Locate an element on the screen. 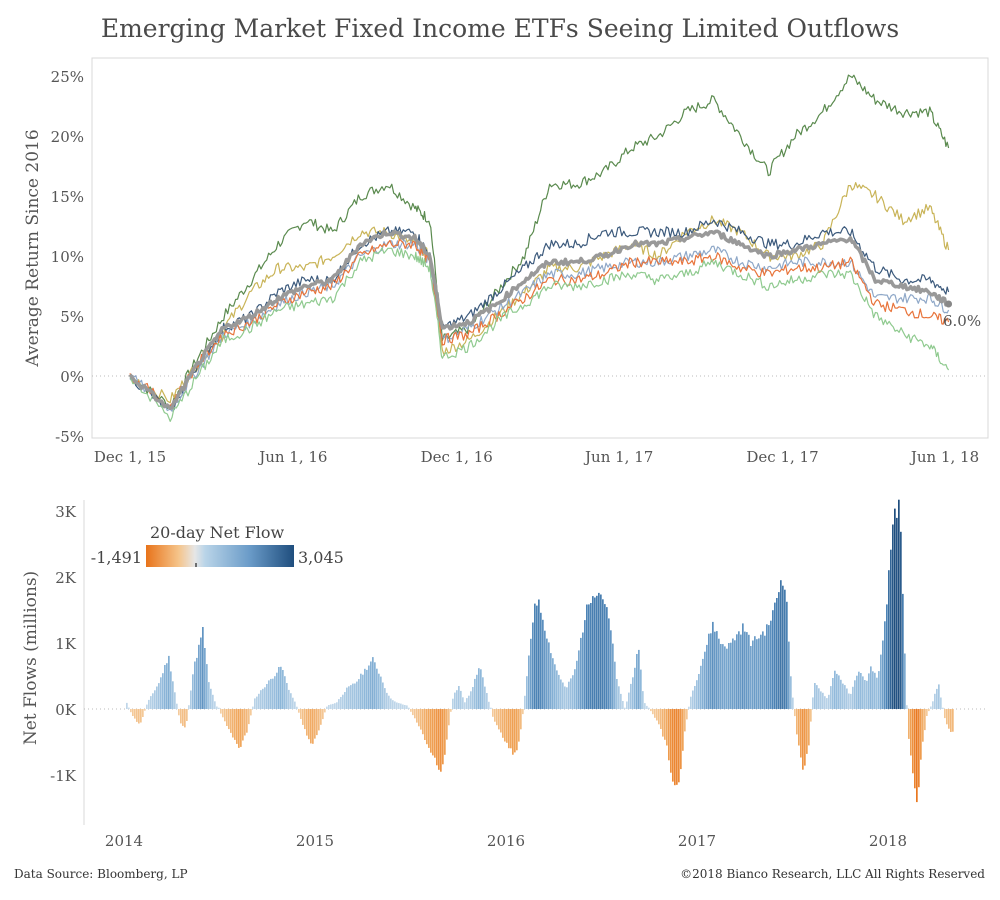  bar-chart-x-tick-label: 2016 is located at coordinates (506, 841).